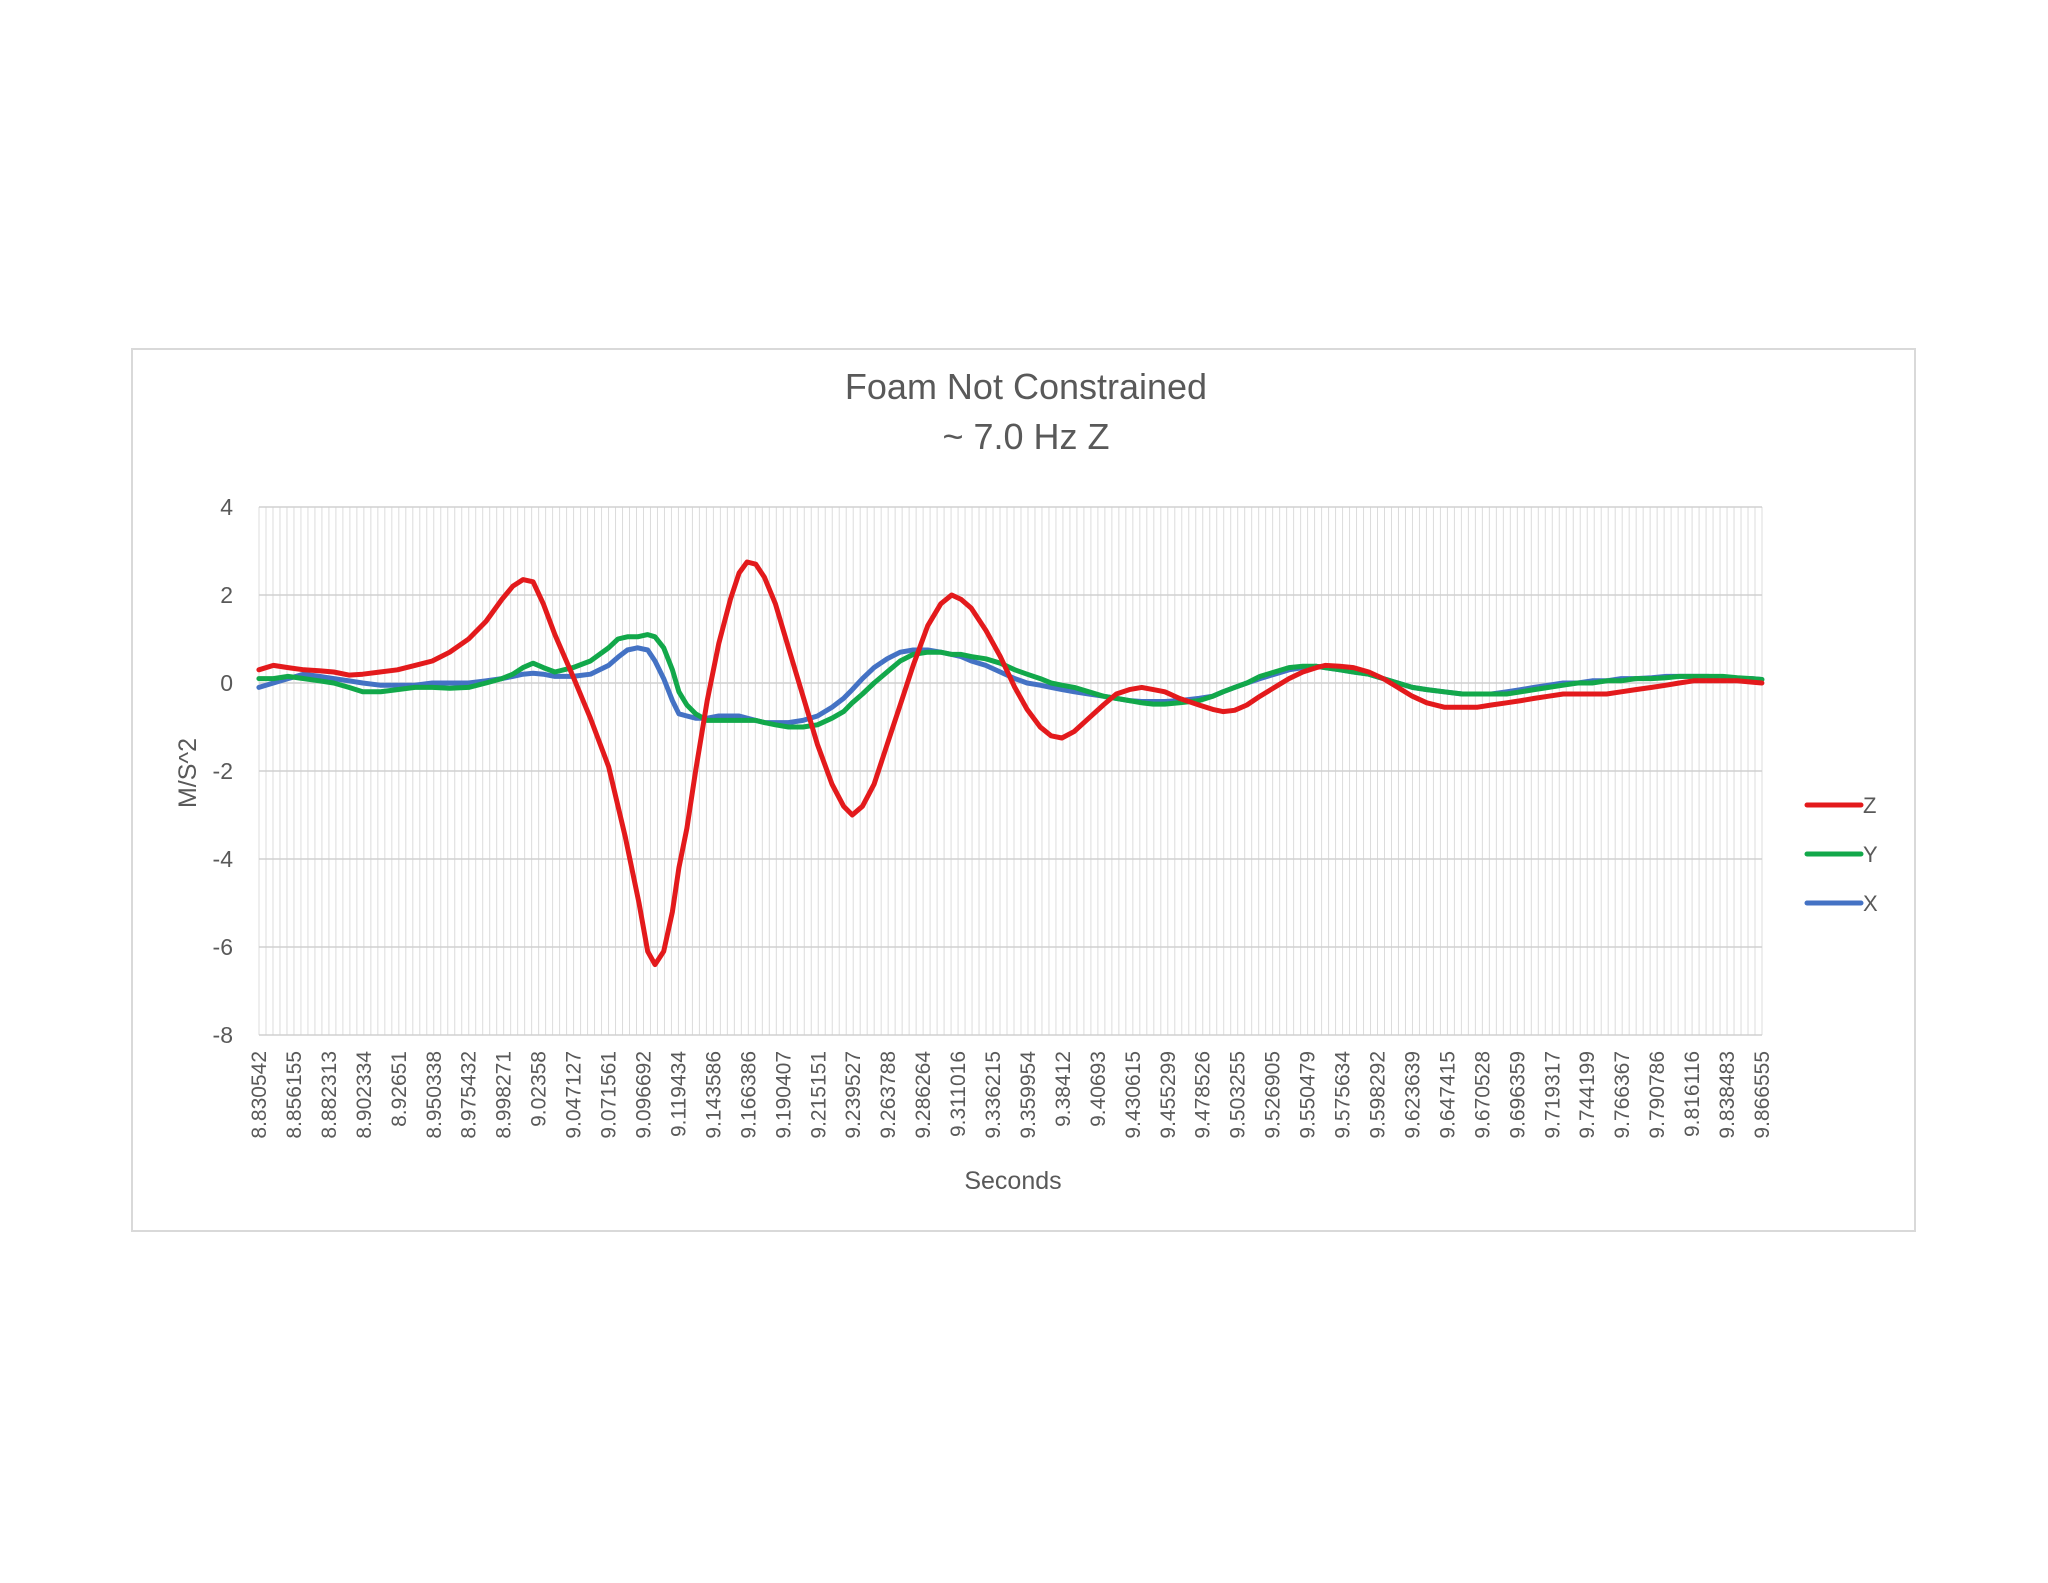 The image size is (2048, 1583). What do you see at coordinates (1622, 1095) in the screenshot?
I see `x-tick-label: 9.766367` at bounding box center [1622, 1095].